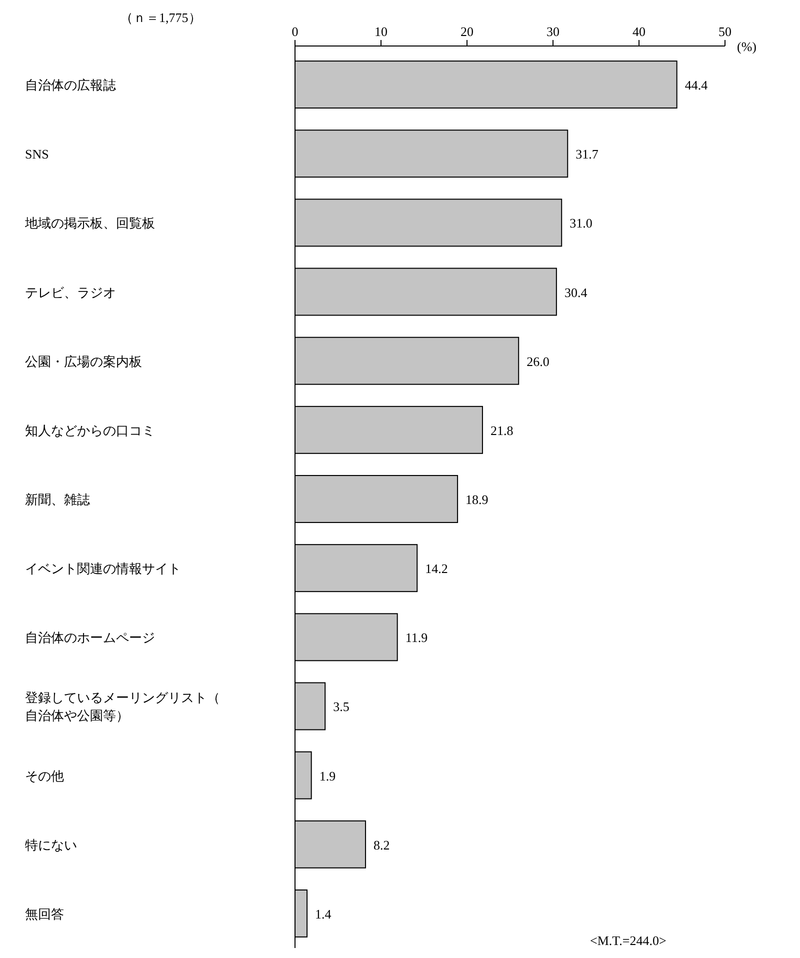 The height and width of the screenshot is (958, 800). Describe the element at coordinates (696, 85) in the screenshot. I see `data-label: 44.4` at that location.